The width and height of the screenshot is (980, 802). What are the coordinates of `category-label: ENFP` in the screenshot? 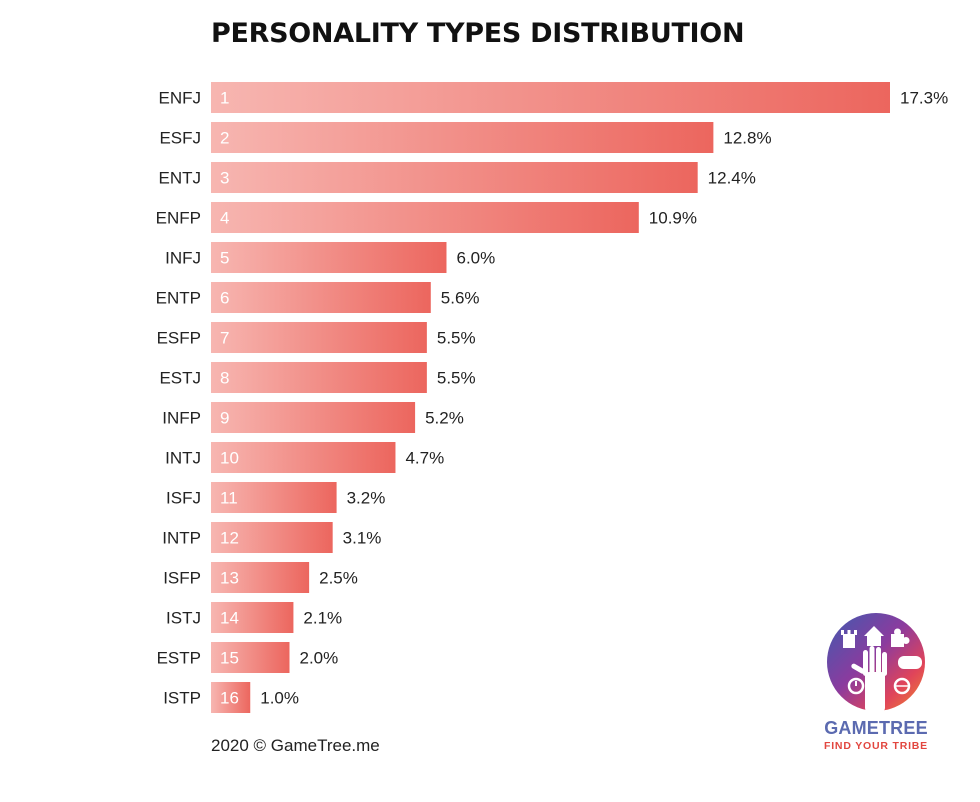 It's located at (178, 218).